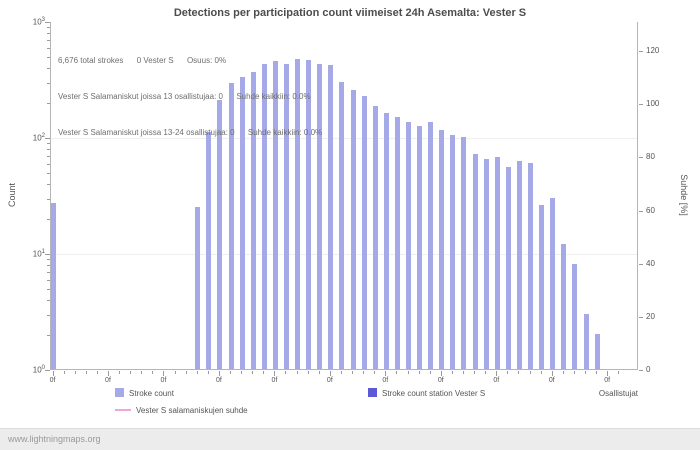 Image resolution: width=700 pixels, height=450 pixels. I want to click on annotation-line-totals: 6,676 total strokes 0 Vester S Osuus: 0%, so click(142, 60).